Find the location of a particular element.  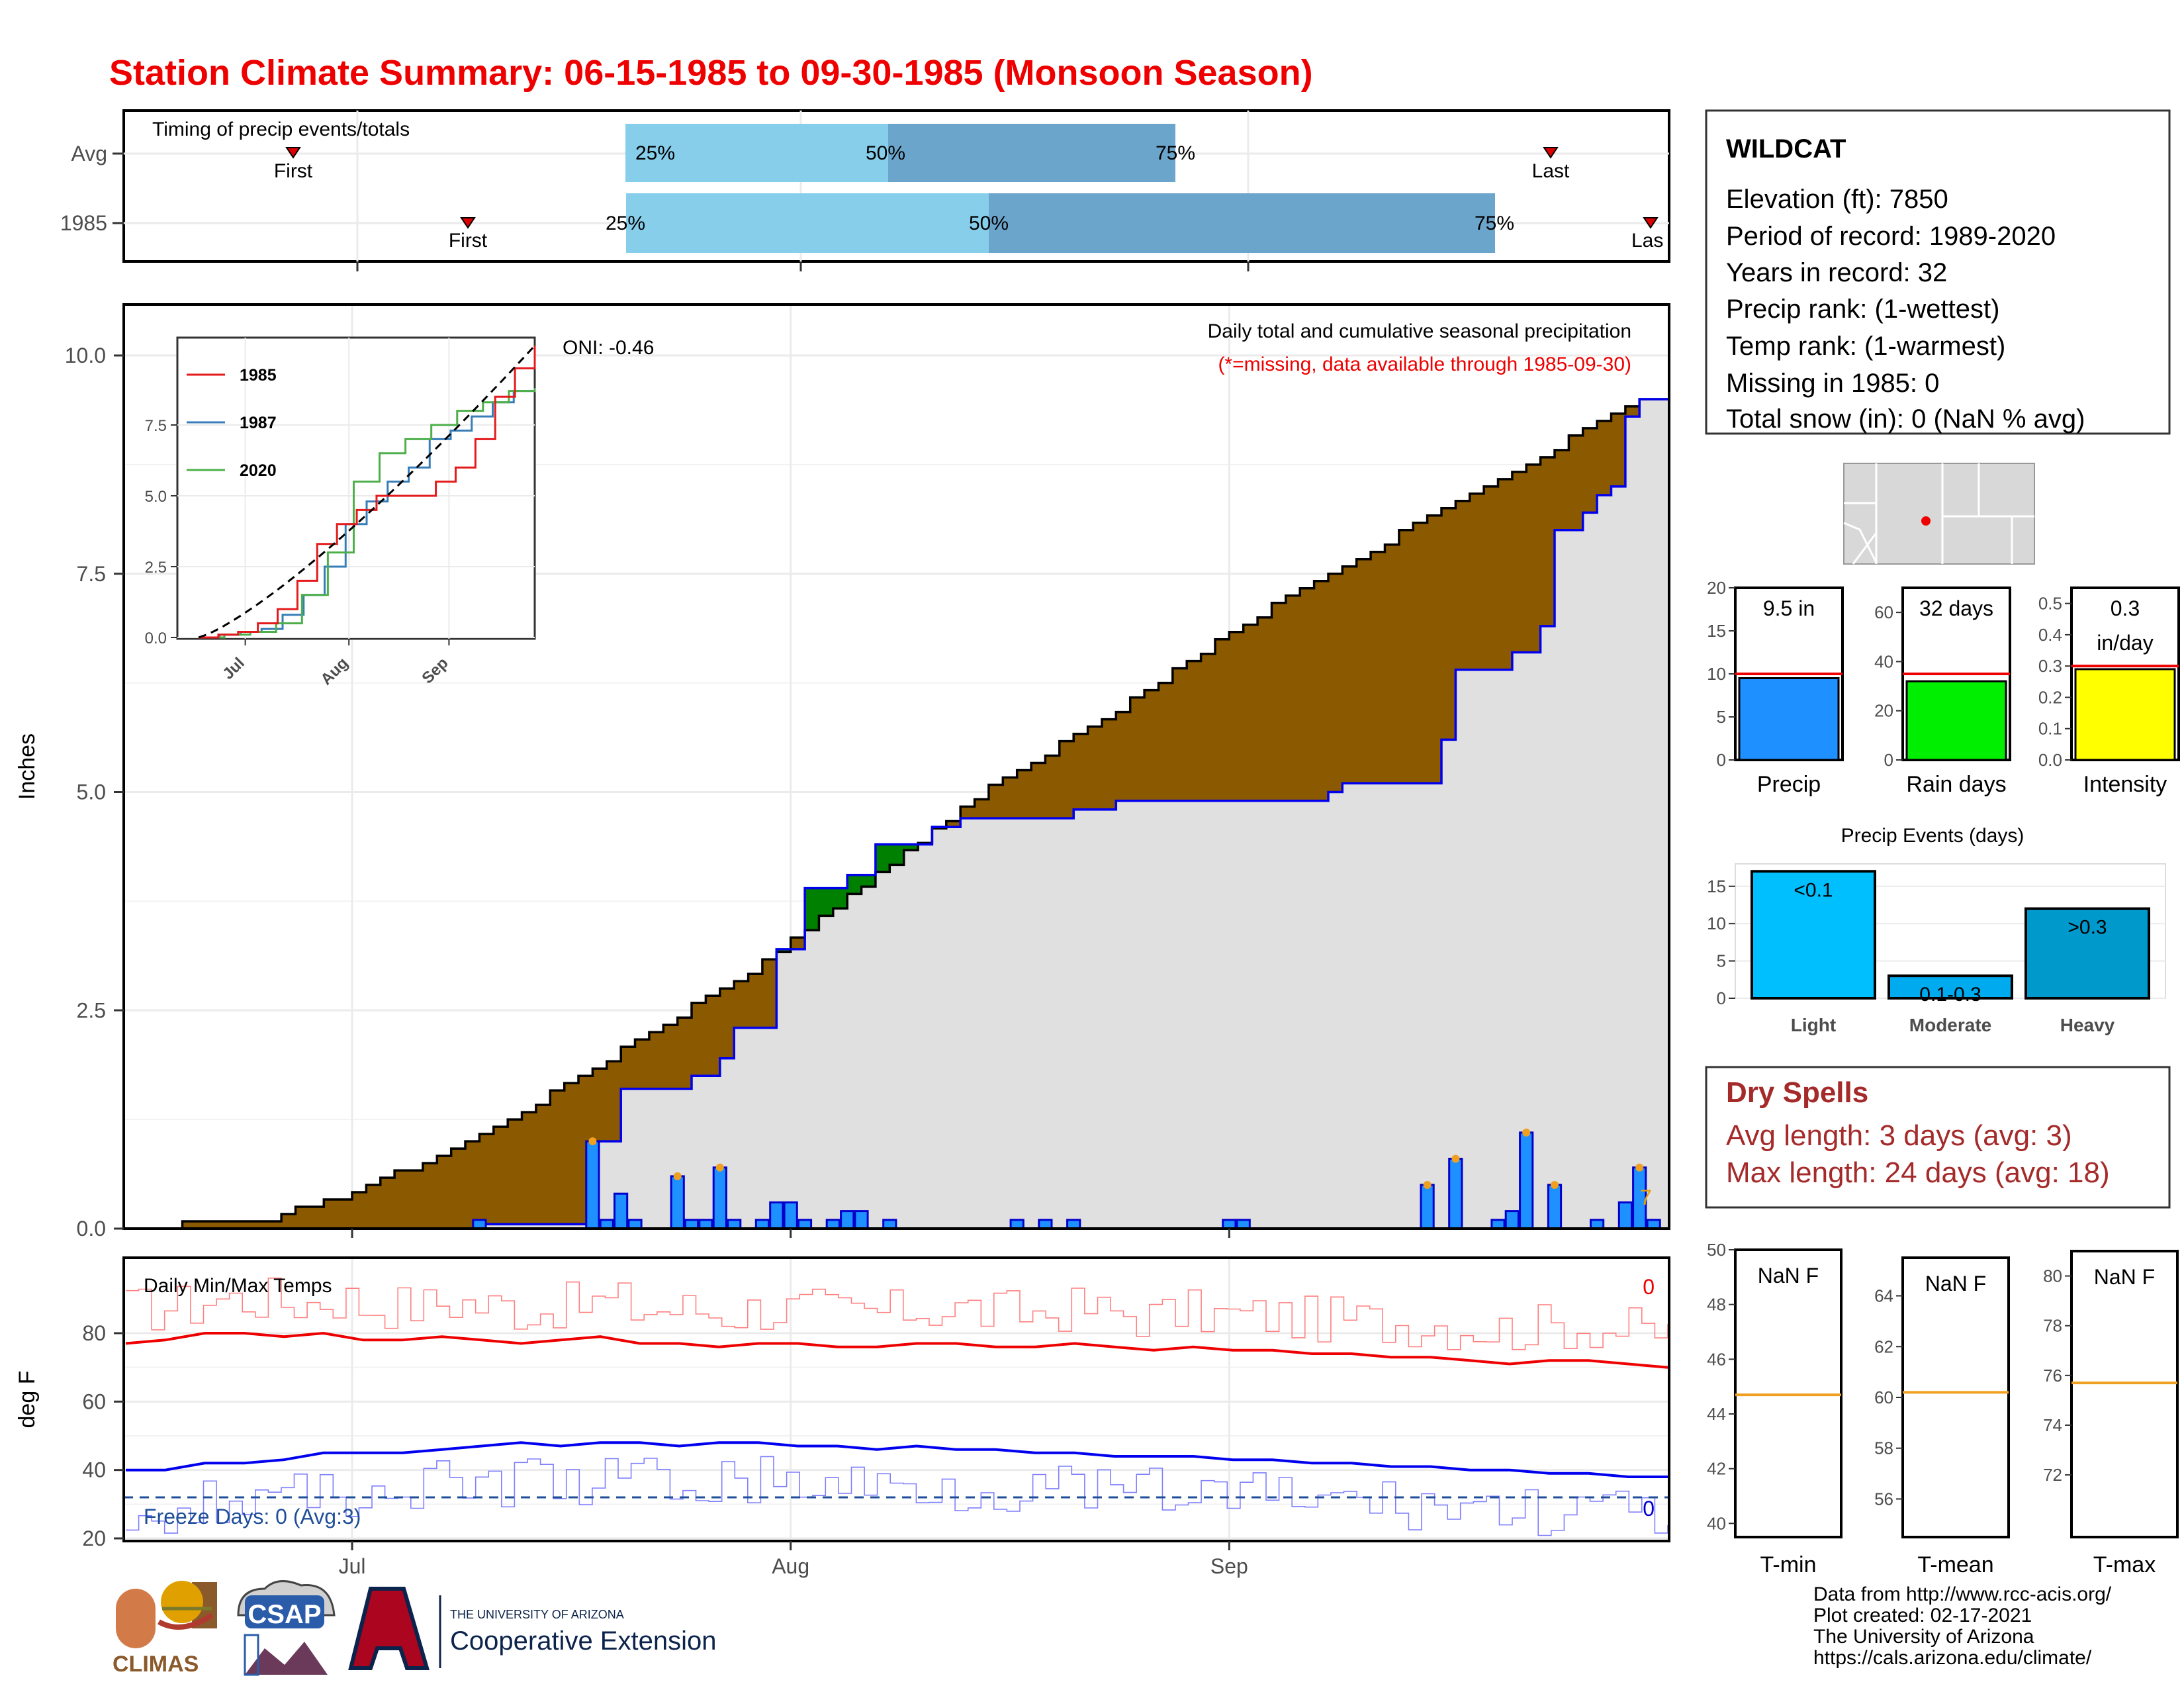

temp-summary-ytick: 60 is located at coordinates (1883, 1397).